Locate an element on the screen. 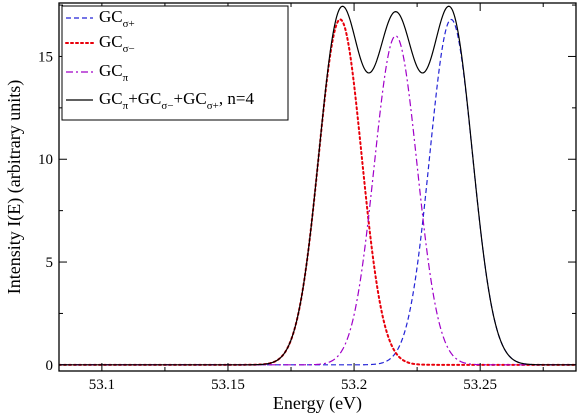  x-tick-label: 53.2 is located at coordinates (354, 385).